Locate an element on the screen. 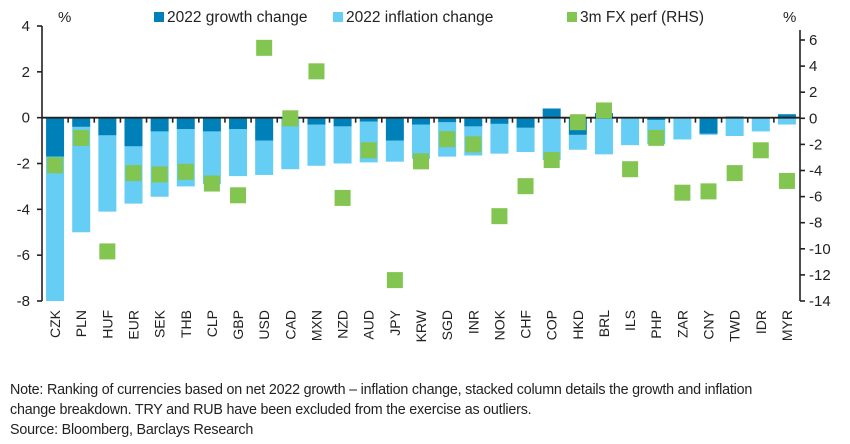  right-tick-label: 6 is located at coordinates (813, 40).